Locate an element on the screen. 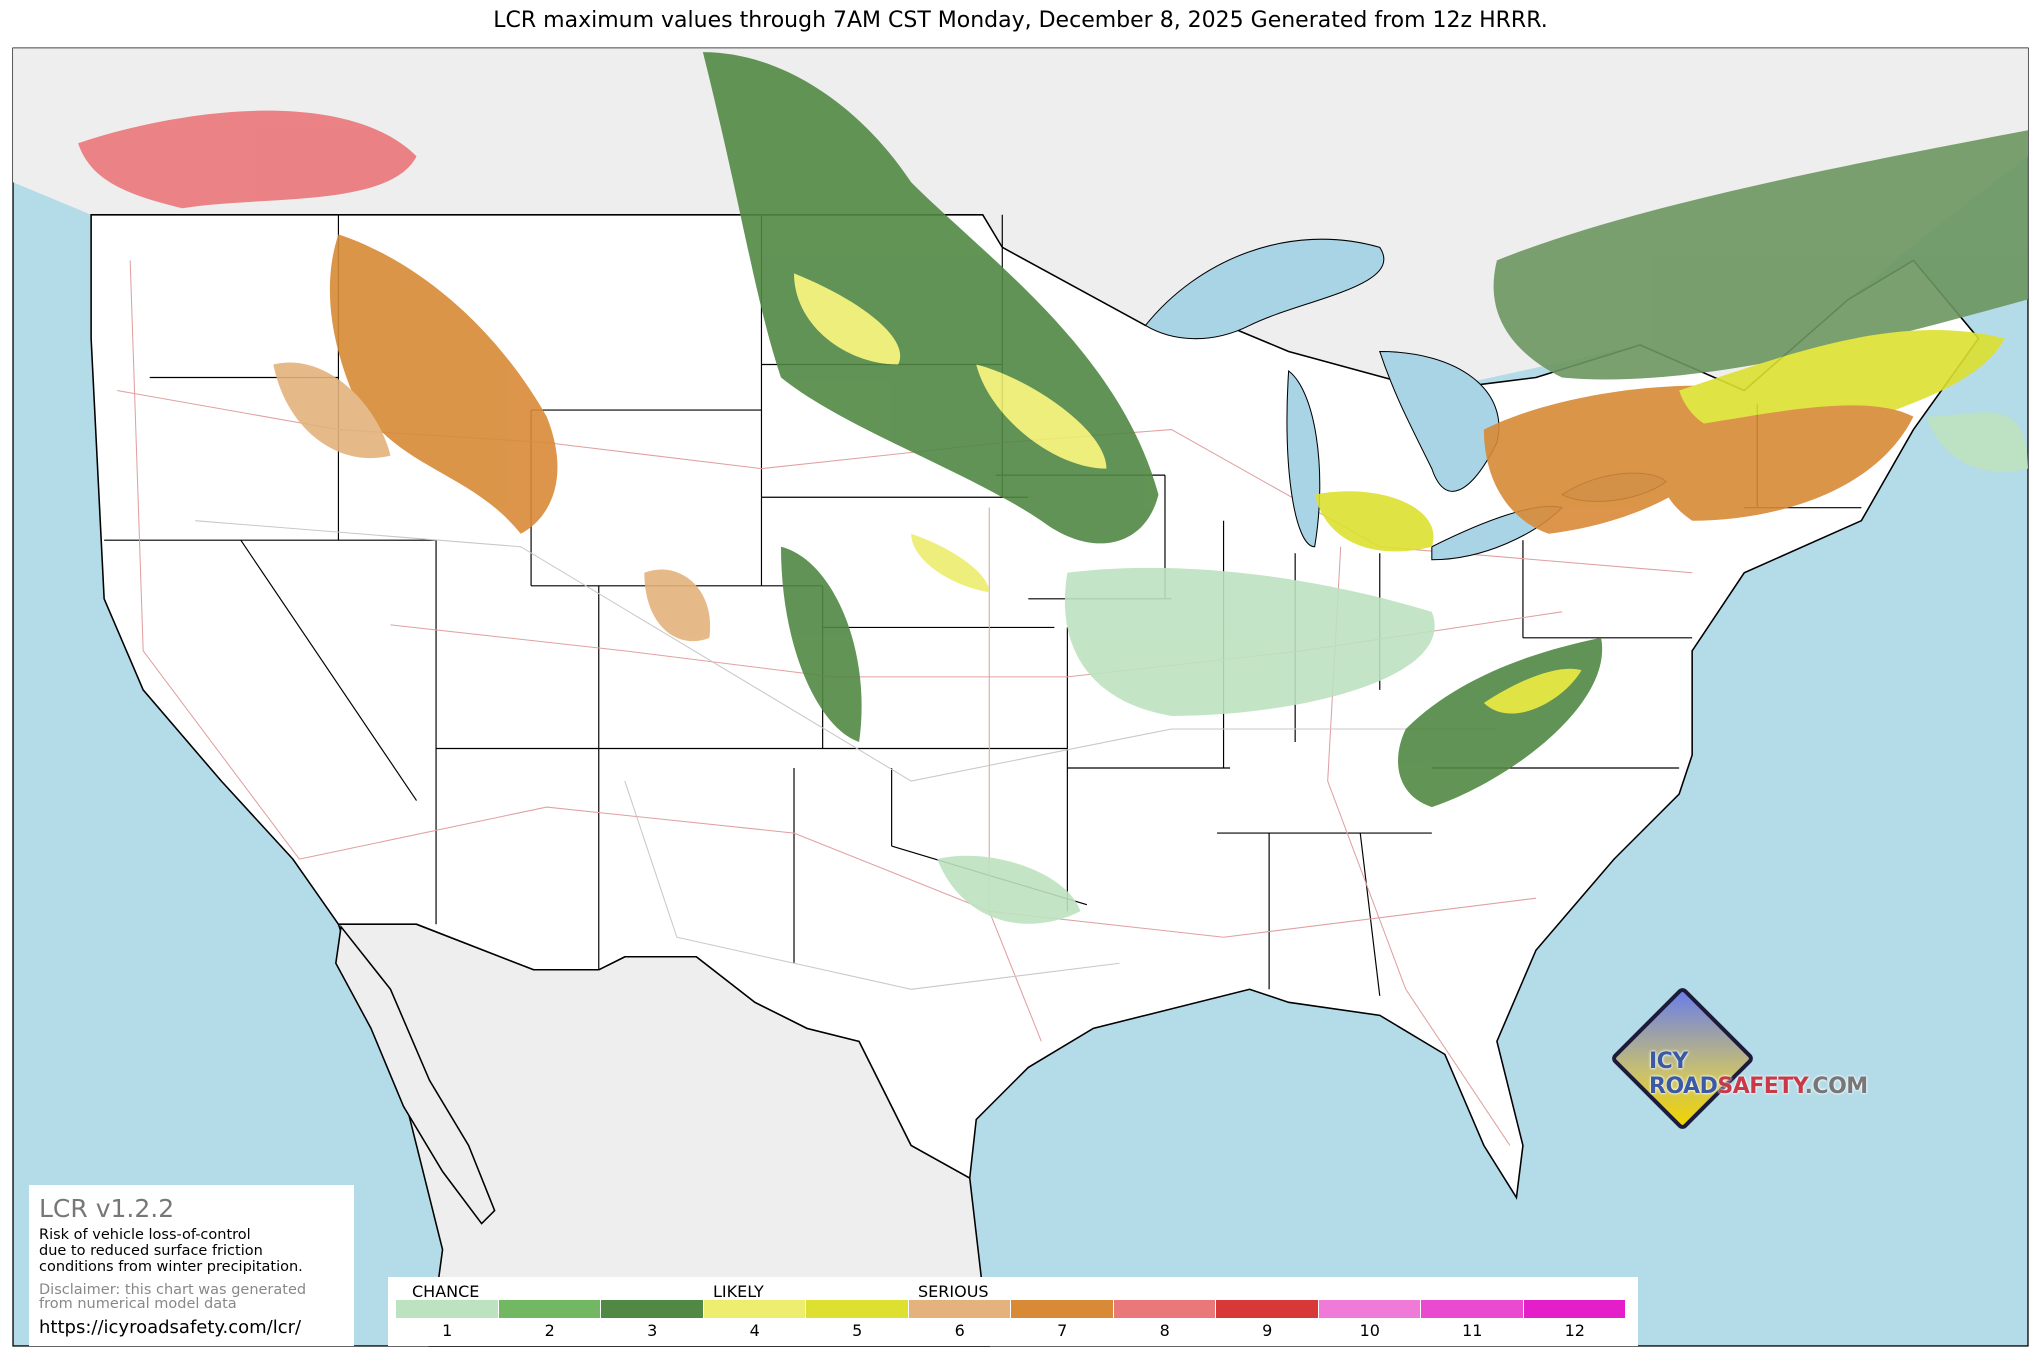 The height and width of the screenshot is (1359, 2041). description-line: due to reduced surface friction is located at coordinates (151, 1251).